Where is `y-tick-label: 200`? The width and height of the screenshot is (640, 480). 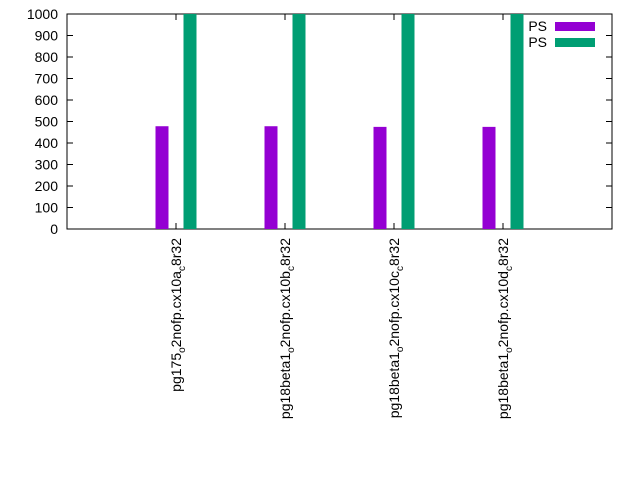 y-tick-label: 200 is located at coordinates (47, 186).